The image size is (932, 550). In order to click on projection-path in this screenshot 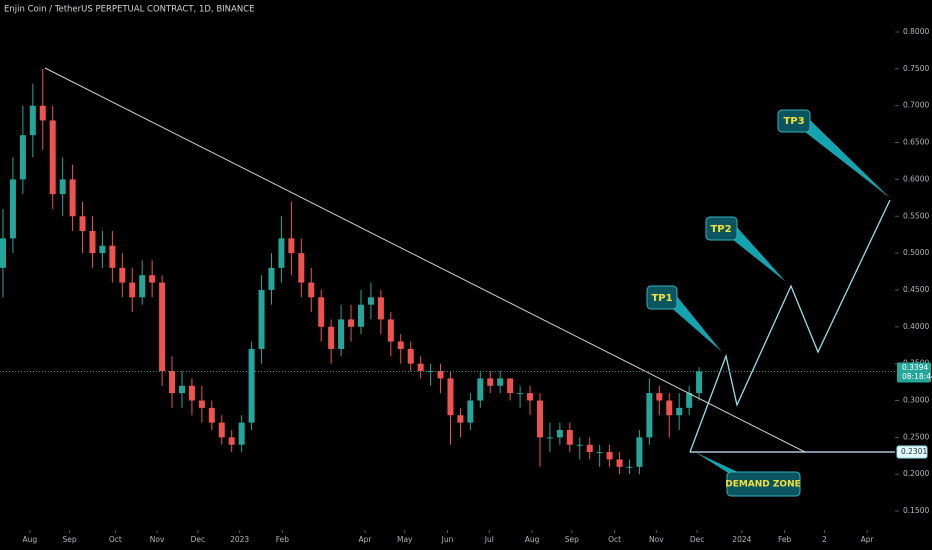, I will do `click(790, 326)`.